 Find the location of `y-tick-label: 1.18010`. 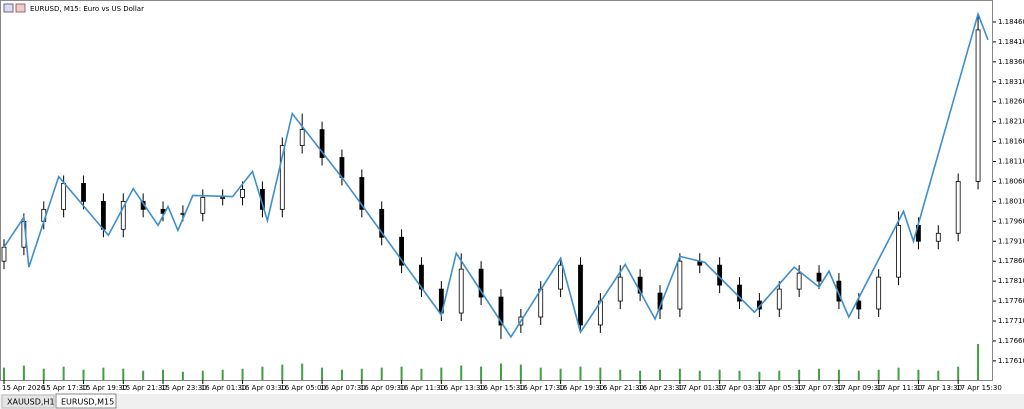

y-tick-label: 1.18010 is located at coordinates (1011, 201).